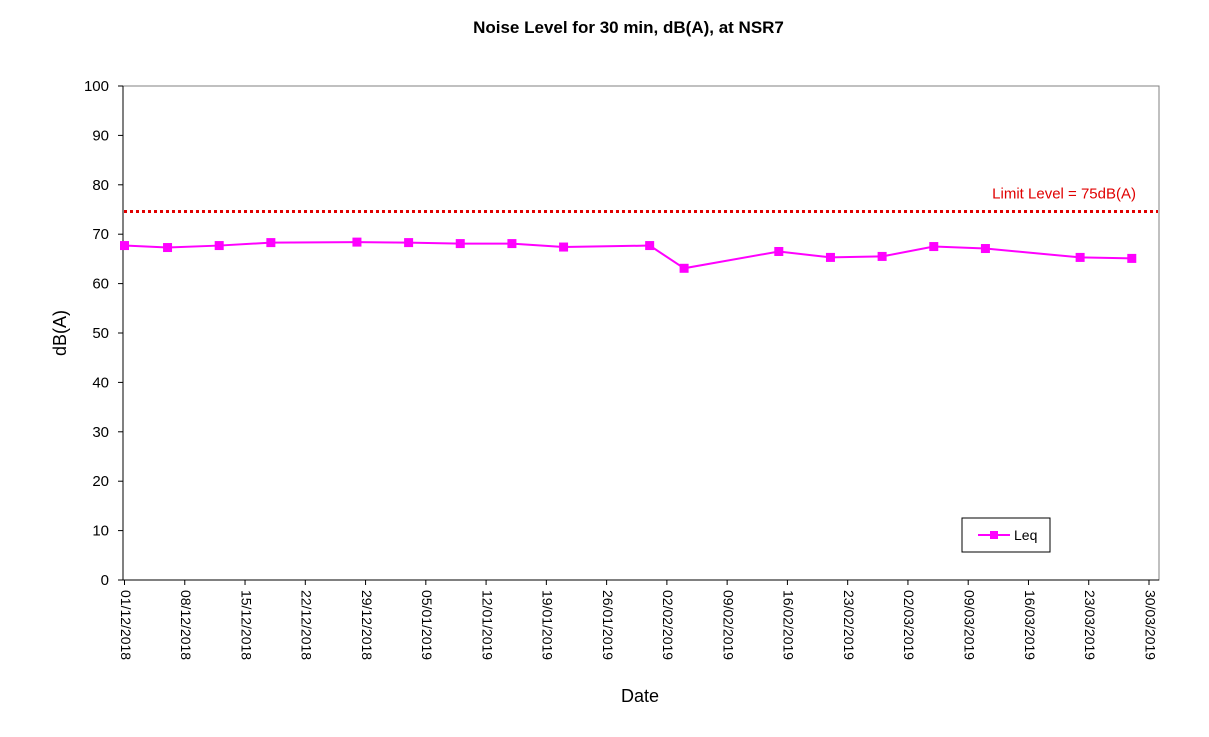 Image resolution: width=1209 pixels, height=737 pixels. I want to click on y-tick-label: 0, so click(105, 580).